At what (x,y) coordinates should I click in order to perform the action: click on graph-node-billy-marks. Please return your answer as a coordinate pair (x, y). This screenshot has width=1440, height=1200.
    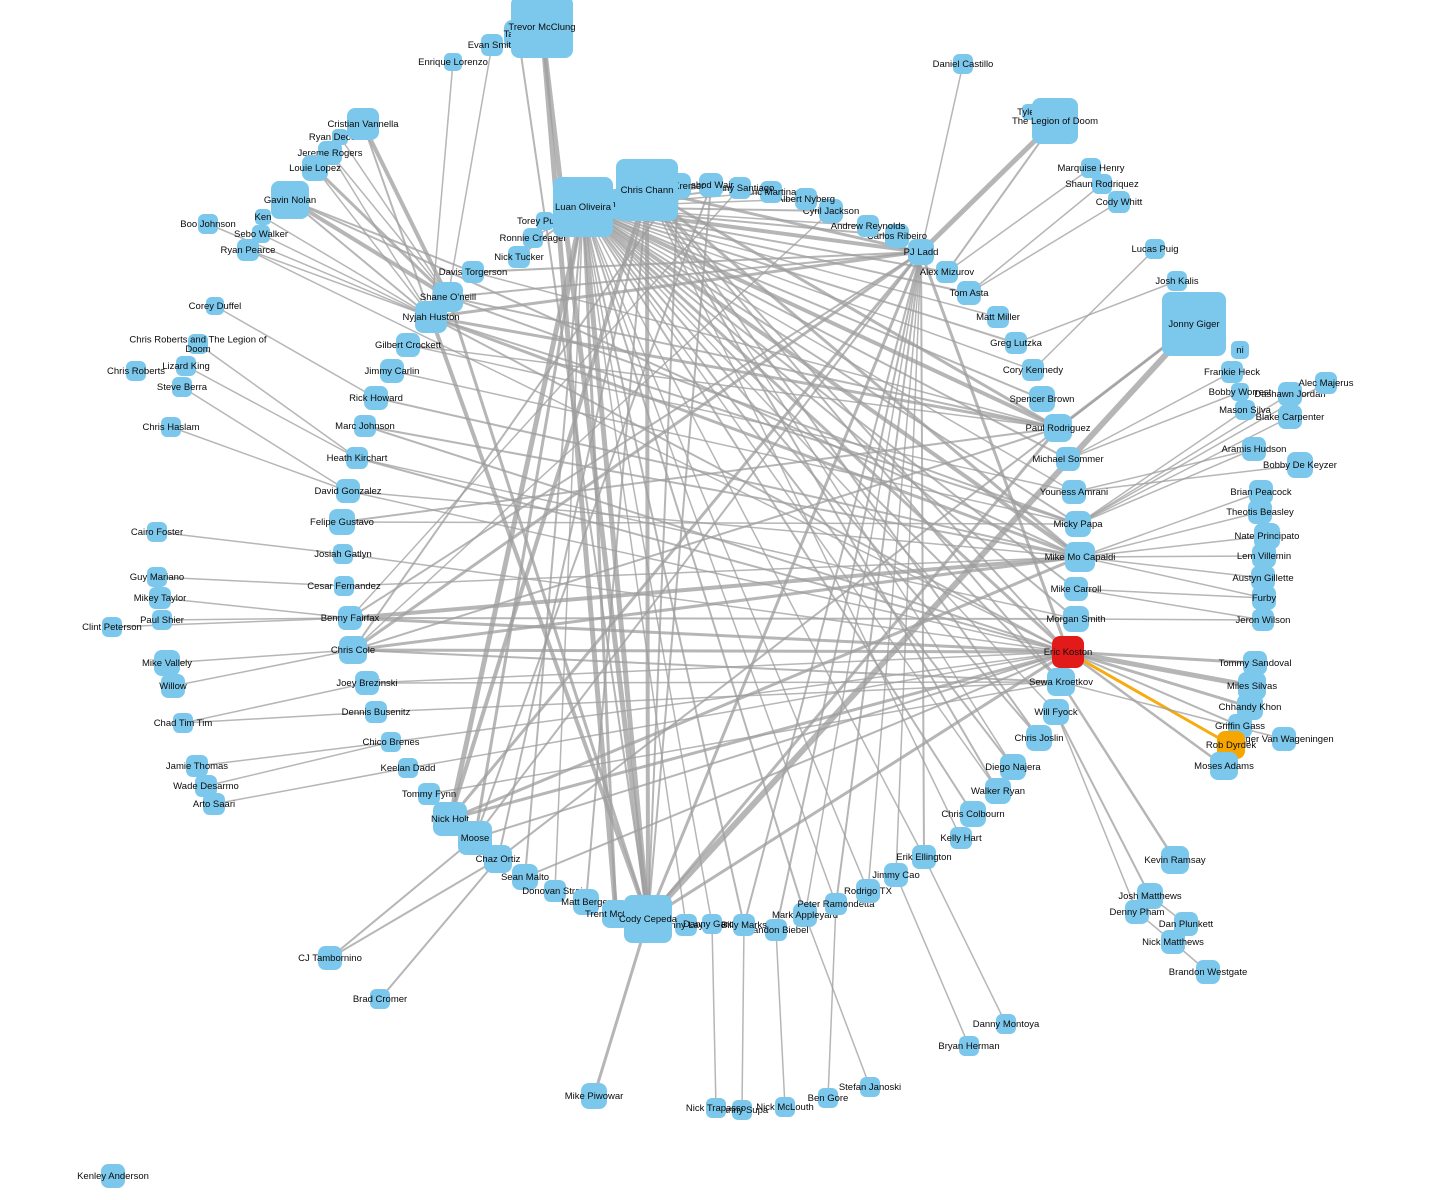
    Looking at the image, I should click on (744, 925).